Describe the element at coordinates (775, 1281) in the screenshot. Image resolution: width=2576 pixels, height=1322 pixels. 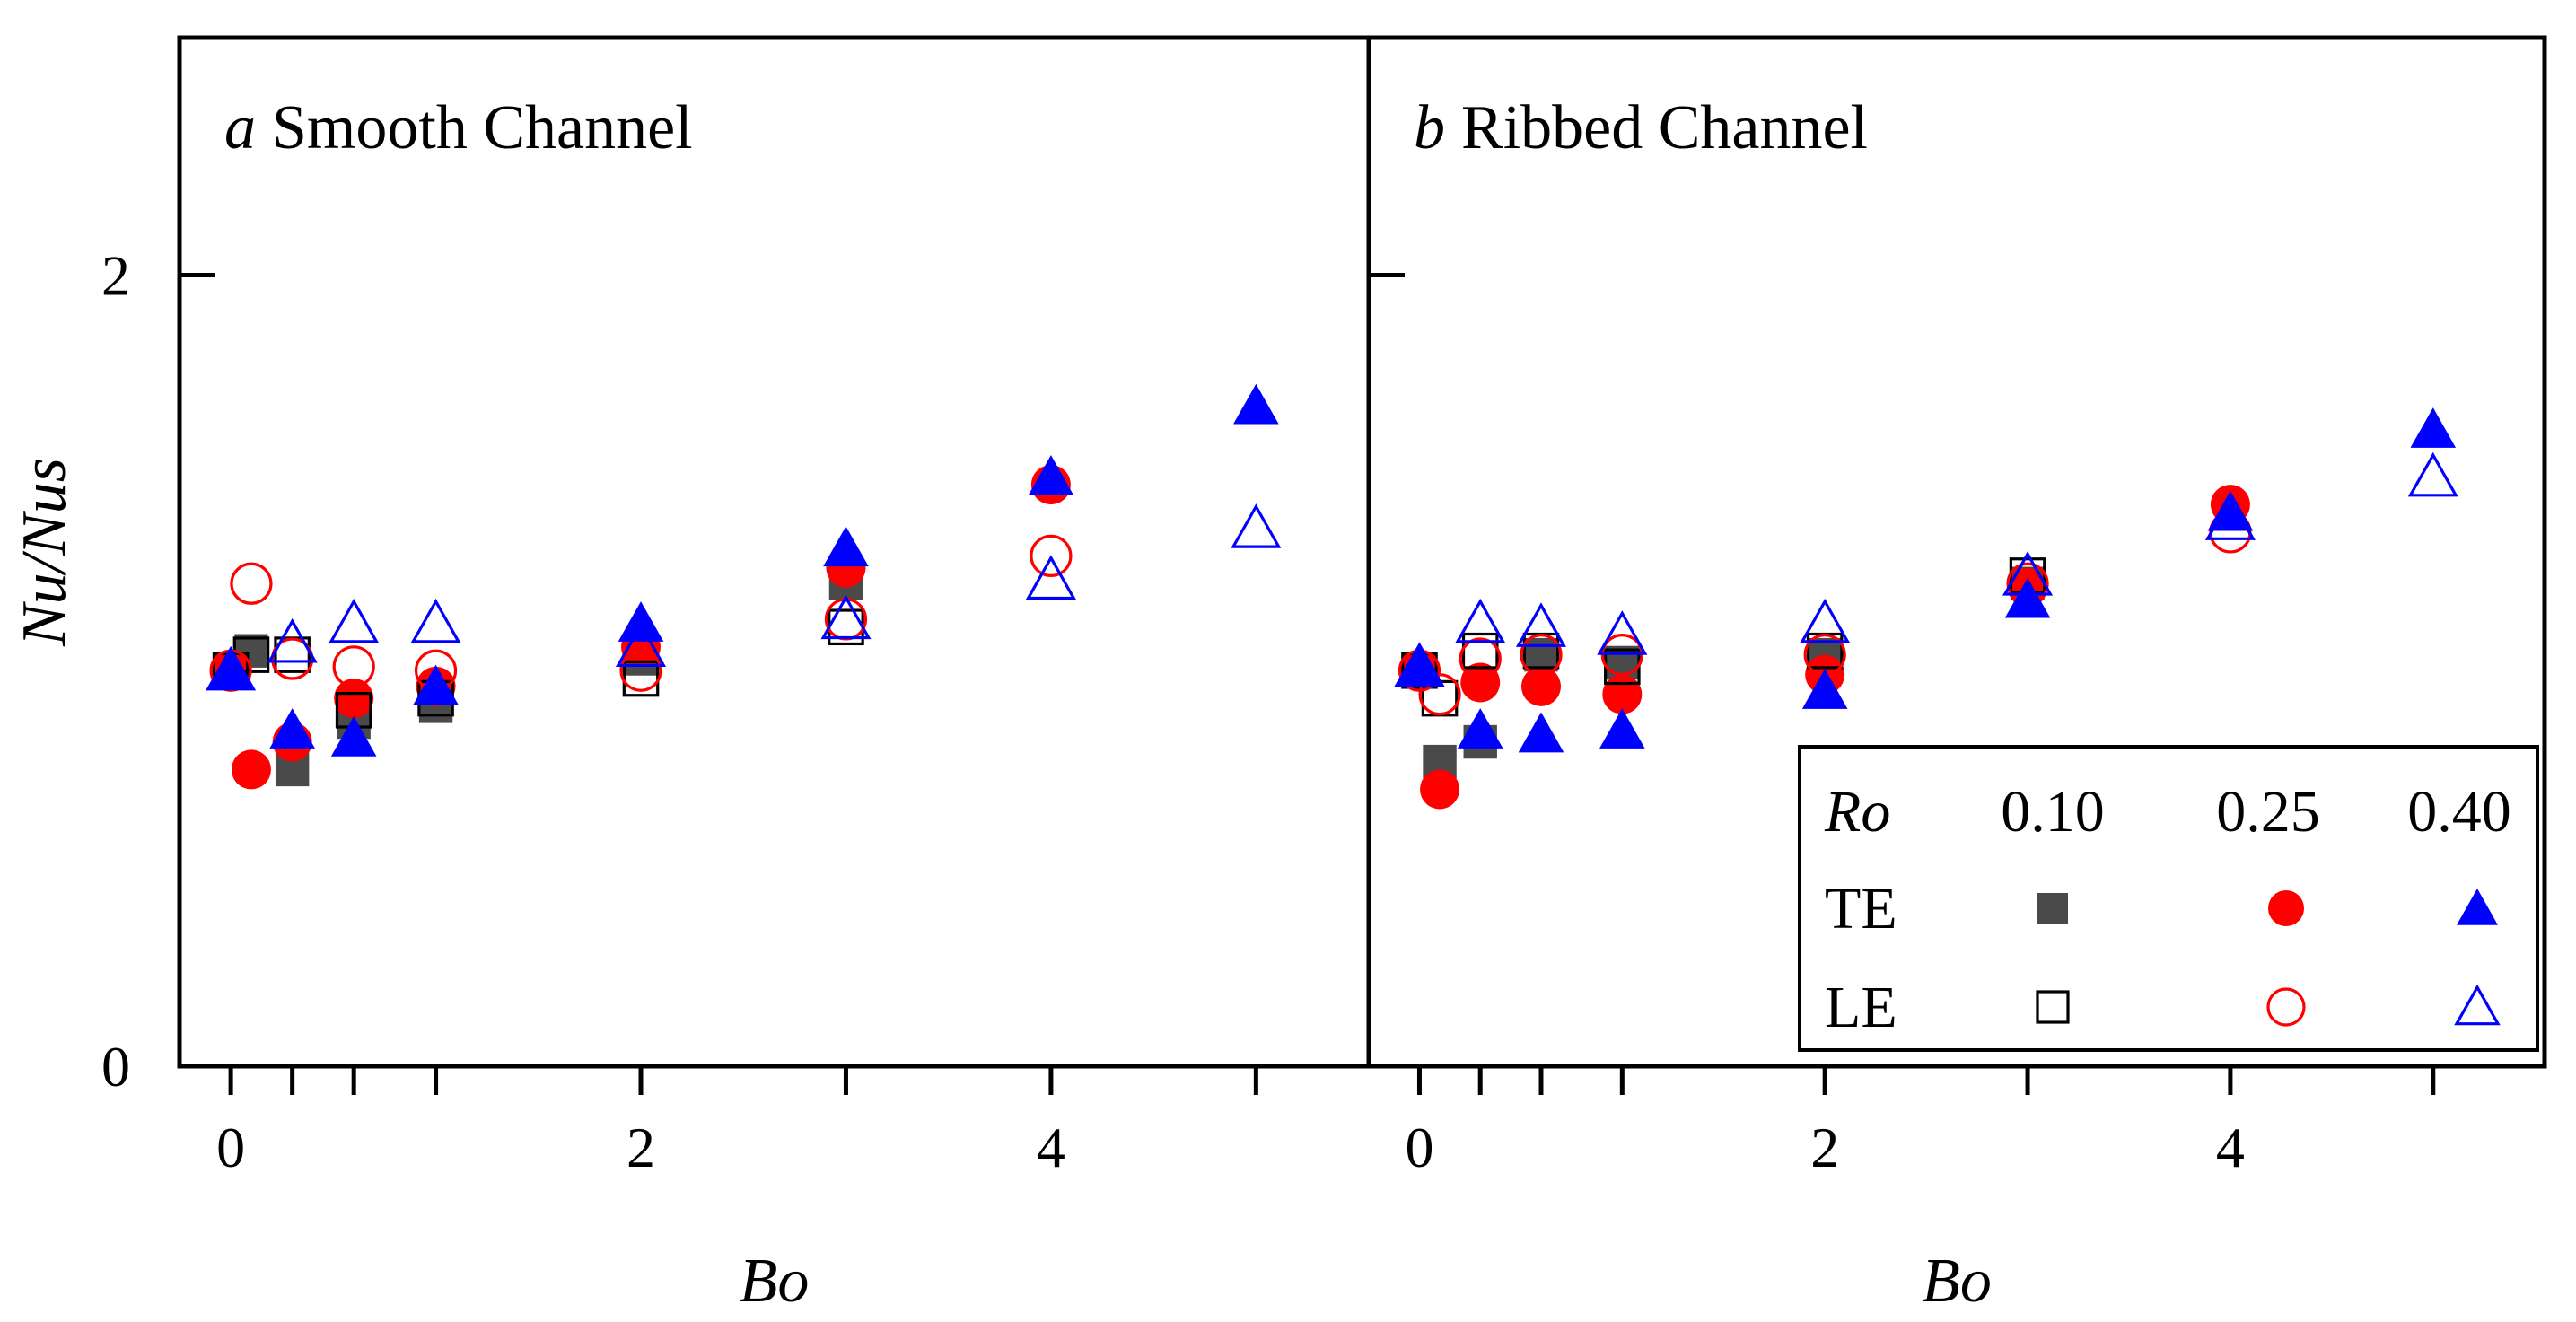
I see `panel-a-x-axis-title: Bo` at that location.